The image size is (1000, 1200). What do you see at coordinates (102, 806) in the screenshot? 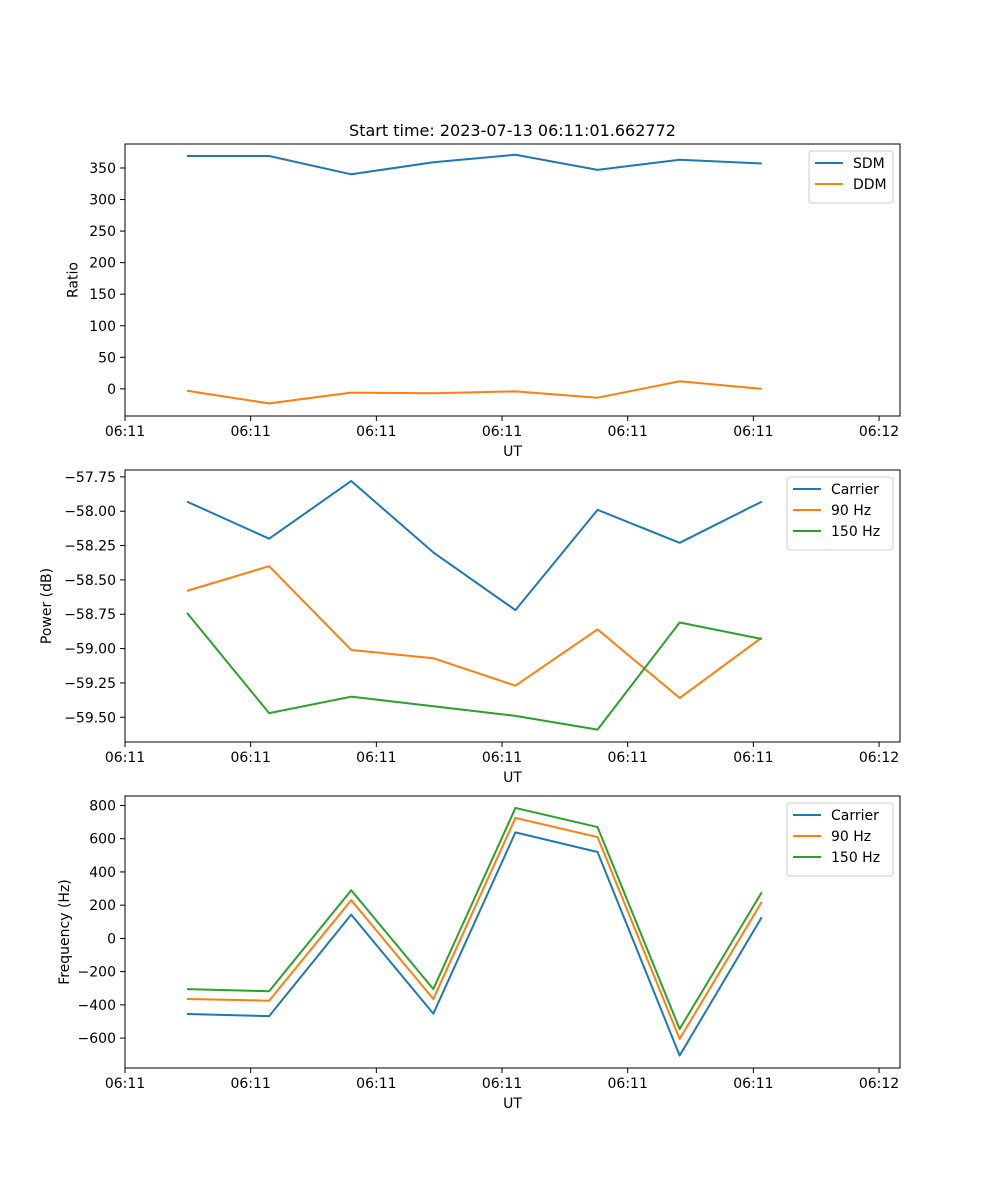
I see `y-tick-label: 800` at bounding box center [102, 806].